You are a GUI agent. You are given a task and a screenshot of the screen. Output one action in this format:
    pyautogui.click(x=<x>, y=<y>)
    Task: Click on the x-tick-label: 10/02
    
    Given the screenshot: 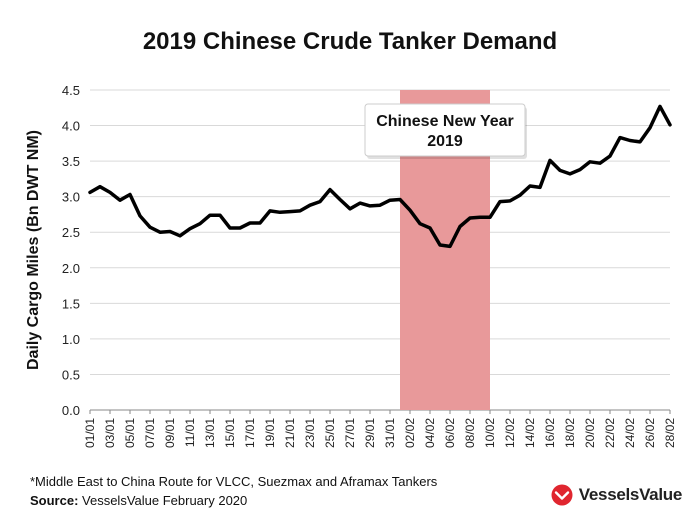 What is the action you would take?
    pyautogui.click(x=490, y=433)
    